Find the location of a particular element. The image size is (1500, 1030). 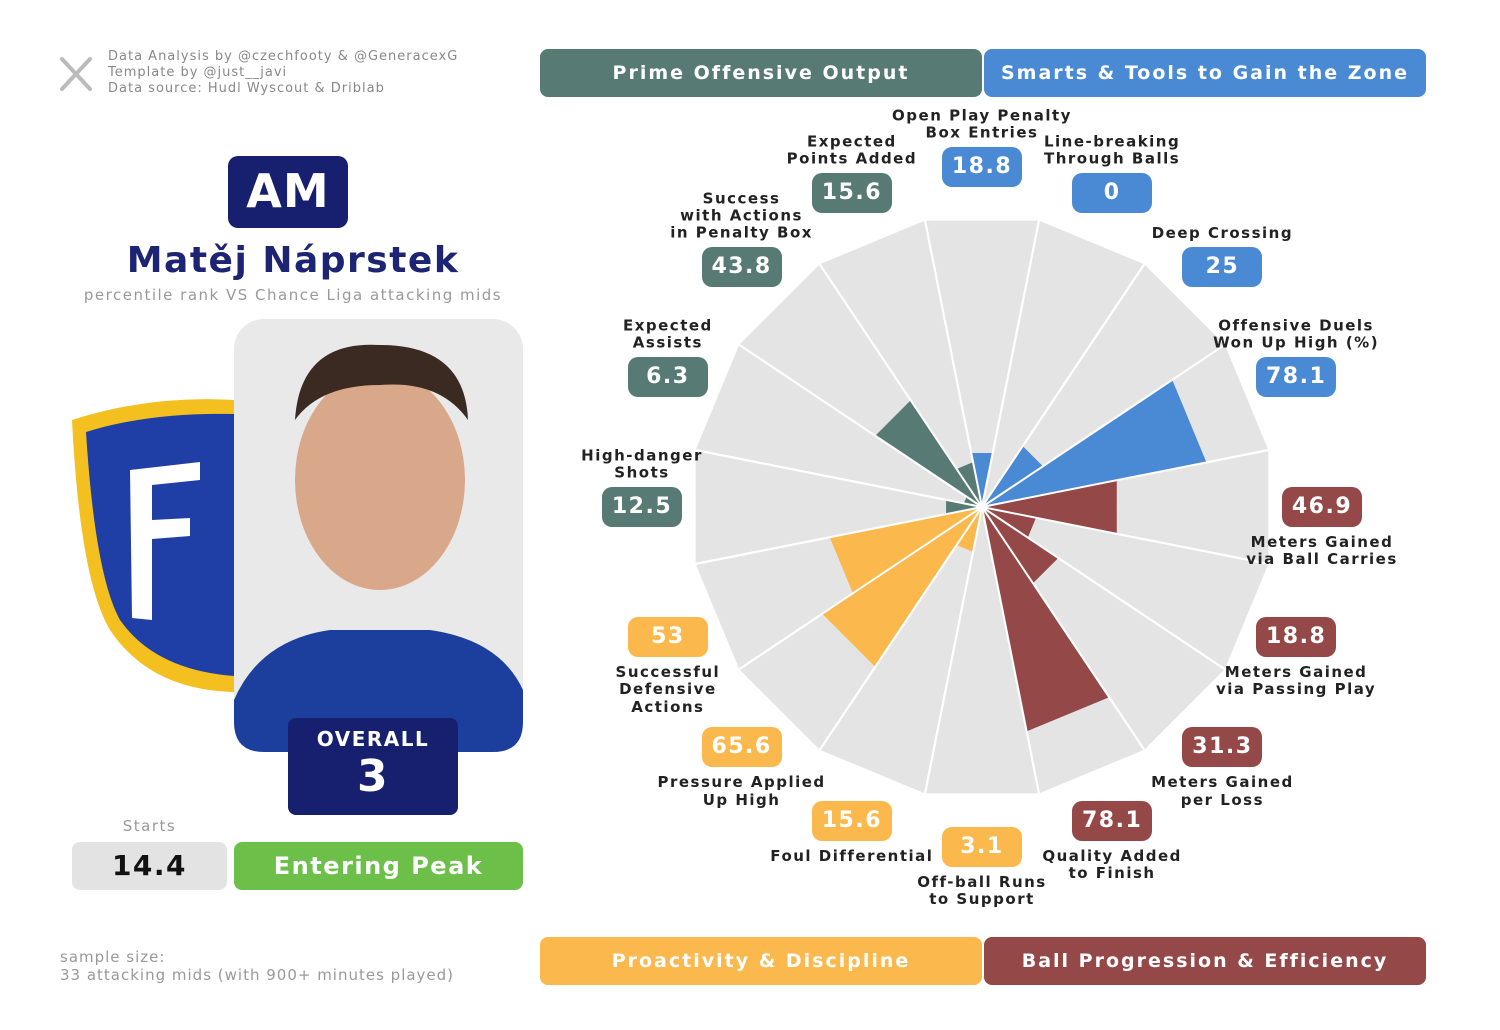

category-label: Foul Differential is located at coordinates (852, 856).